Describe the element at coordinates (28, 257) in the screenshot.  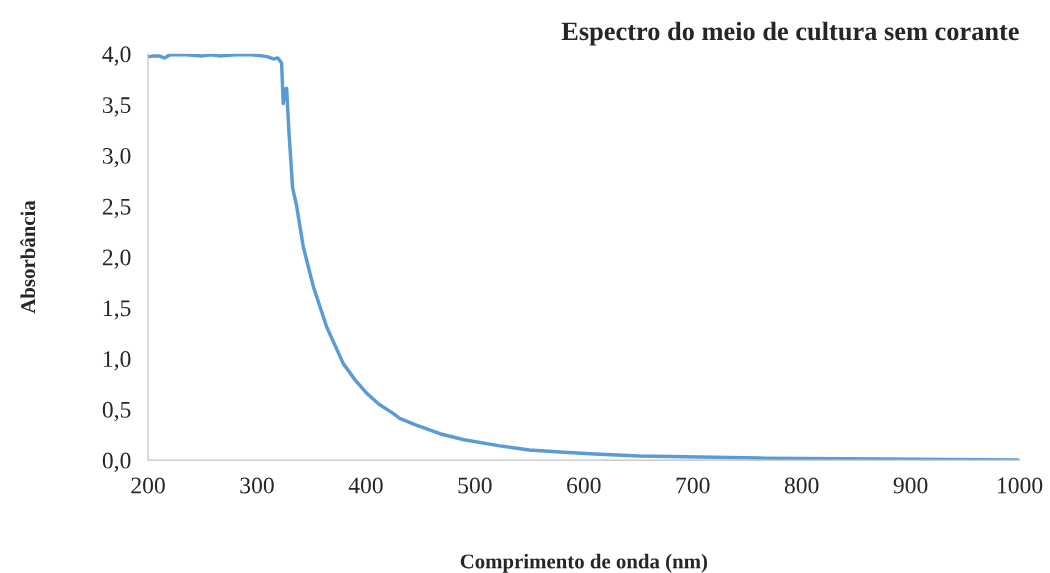
I see `y-axis-title: Absorbância` at that location.